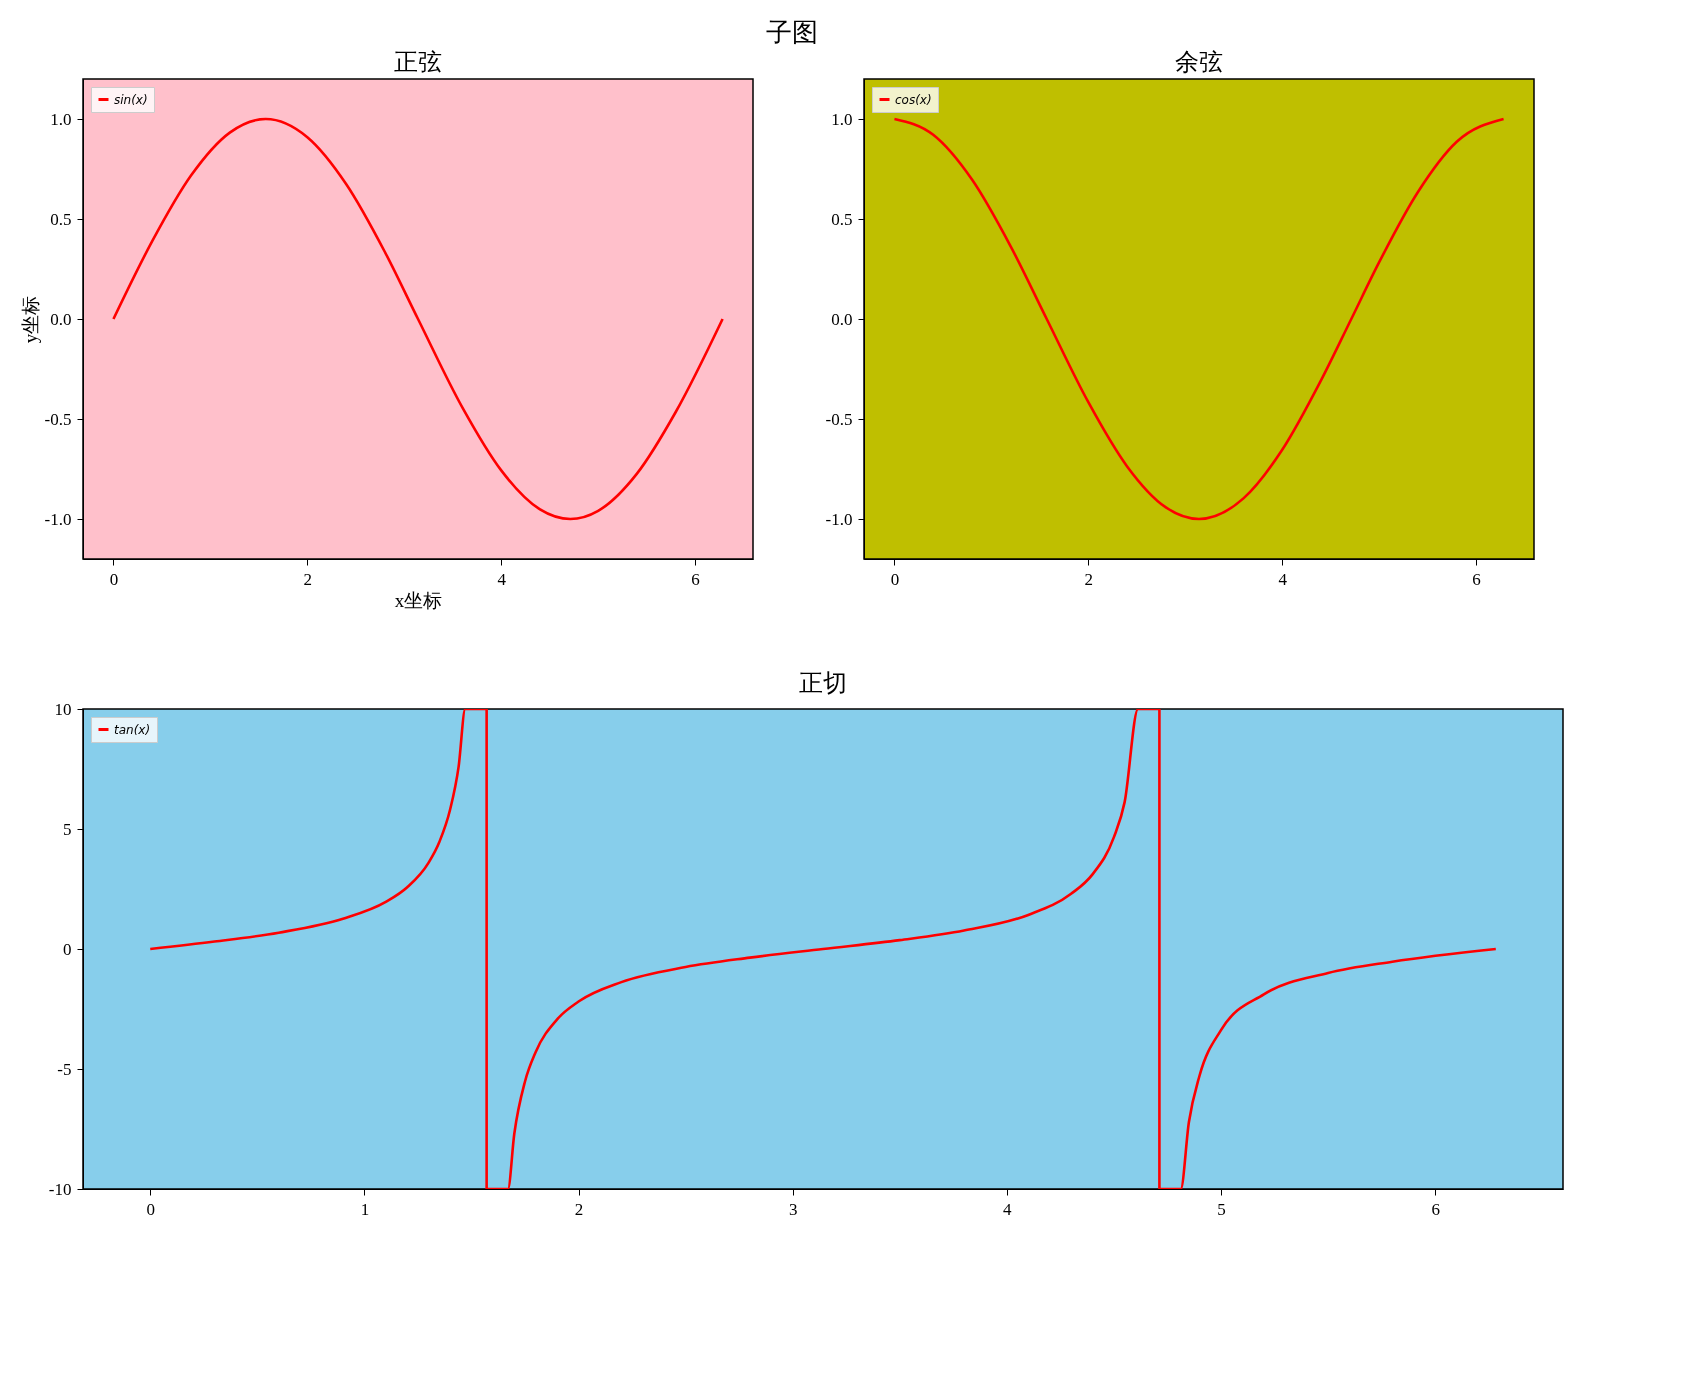  I want to click on chart-title: 正切, so click(823, 683).